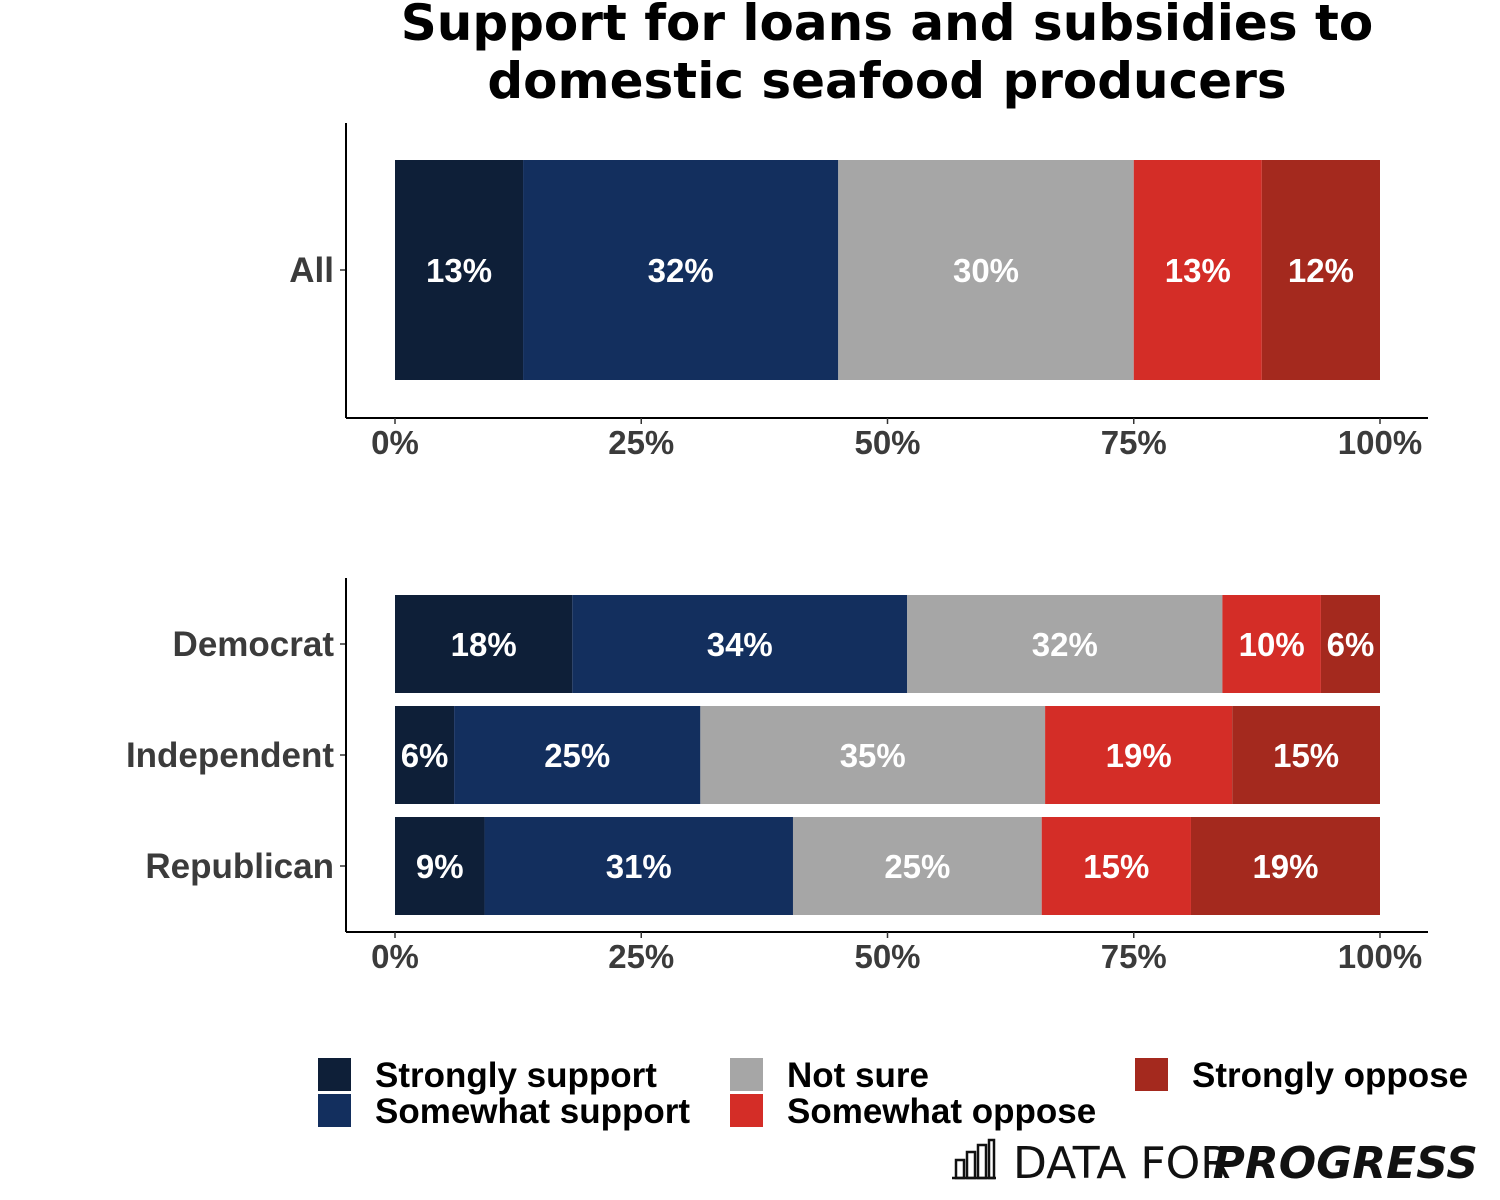 The image size is (1500, 1200). What do you see at coordinates (516, 1075) in the screenshot?
I see `legend-label: Strongly support` at bounding box center [516, 1075].